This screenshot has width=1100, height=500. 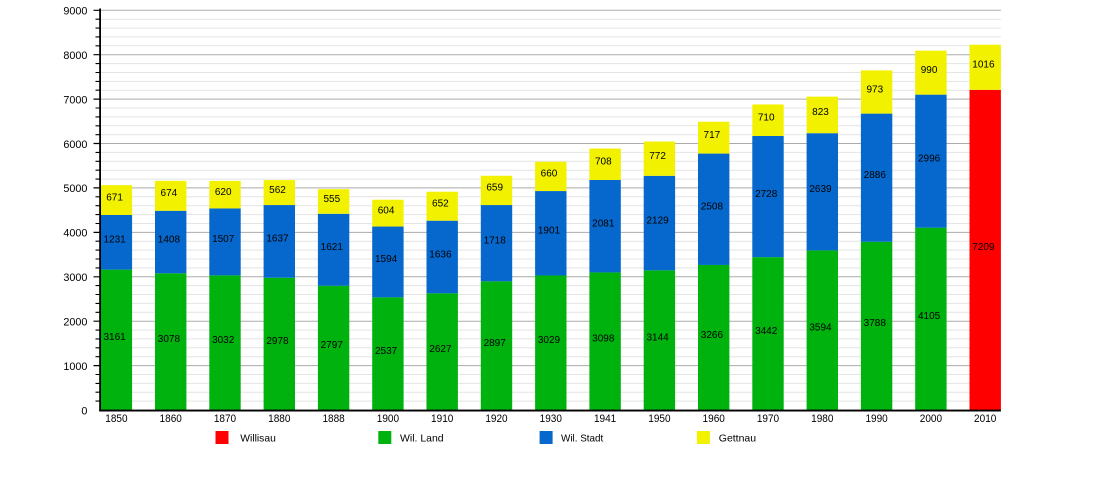 I want to click on svg-text: 3161, so click(x=114, y=337).